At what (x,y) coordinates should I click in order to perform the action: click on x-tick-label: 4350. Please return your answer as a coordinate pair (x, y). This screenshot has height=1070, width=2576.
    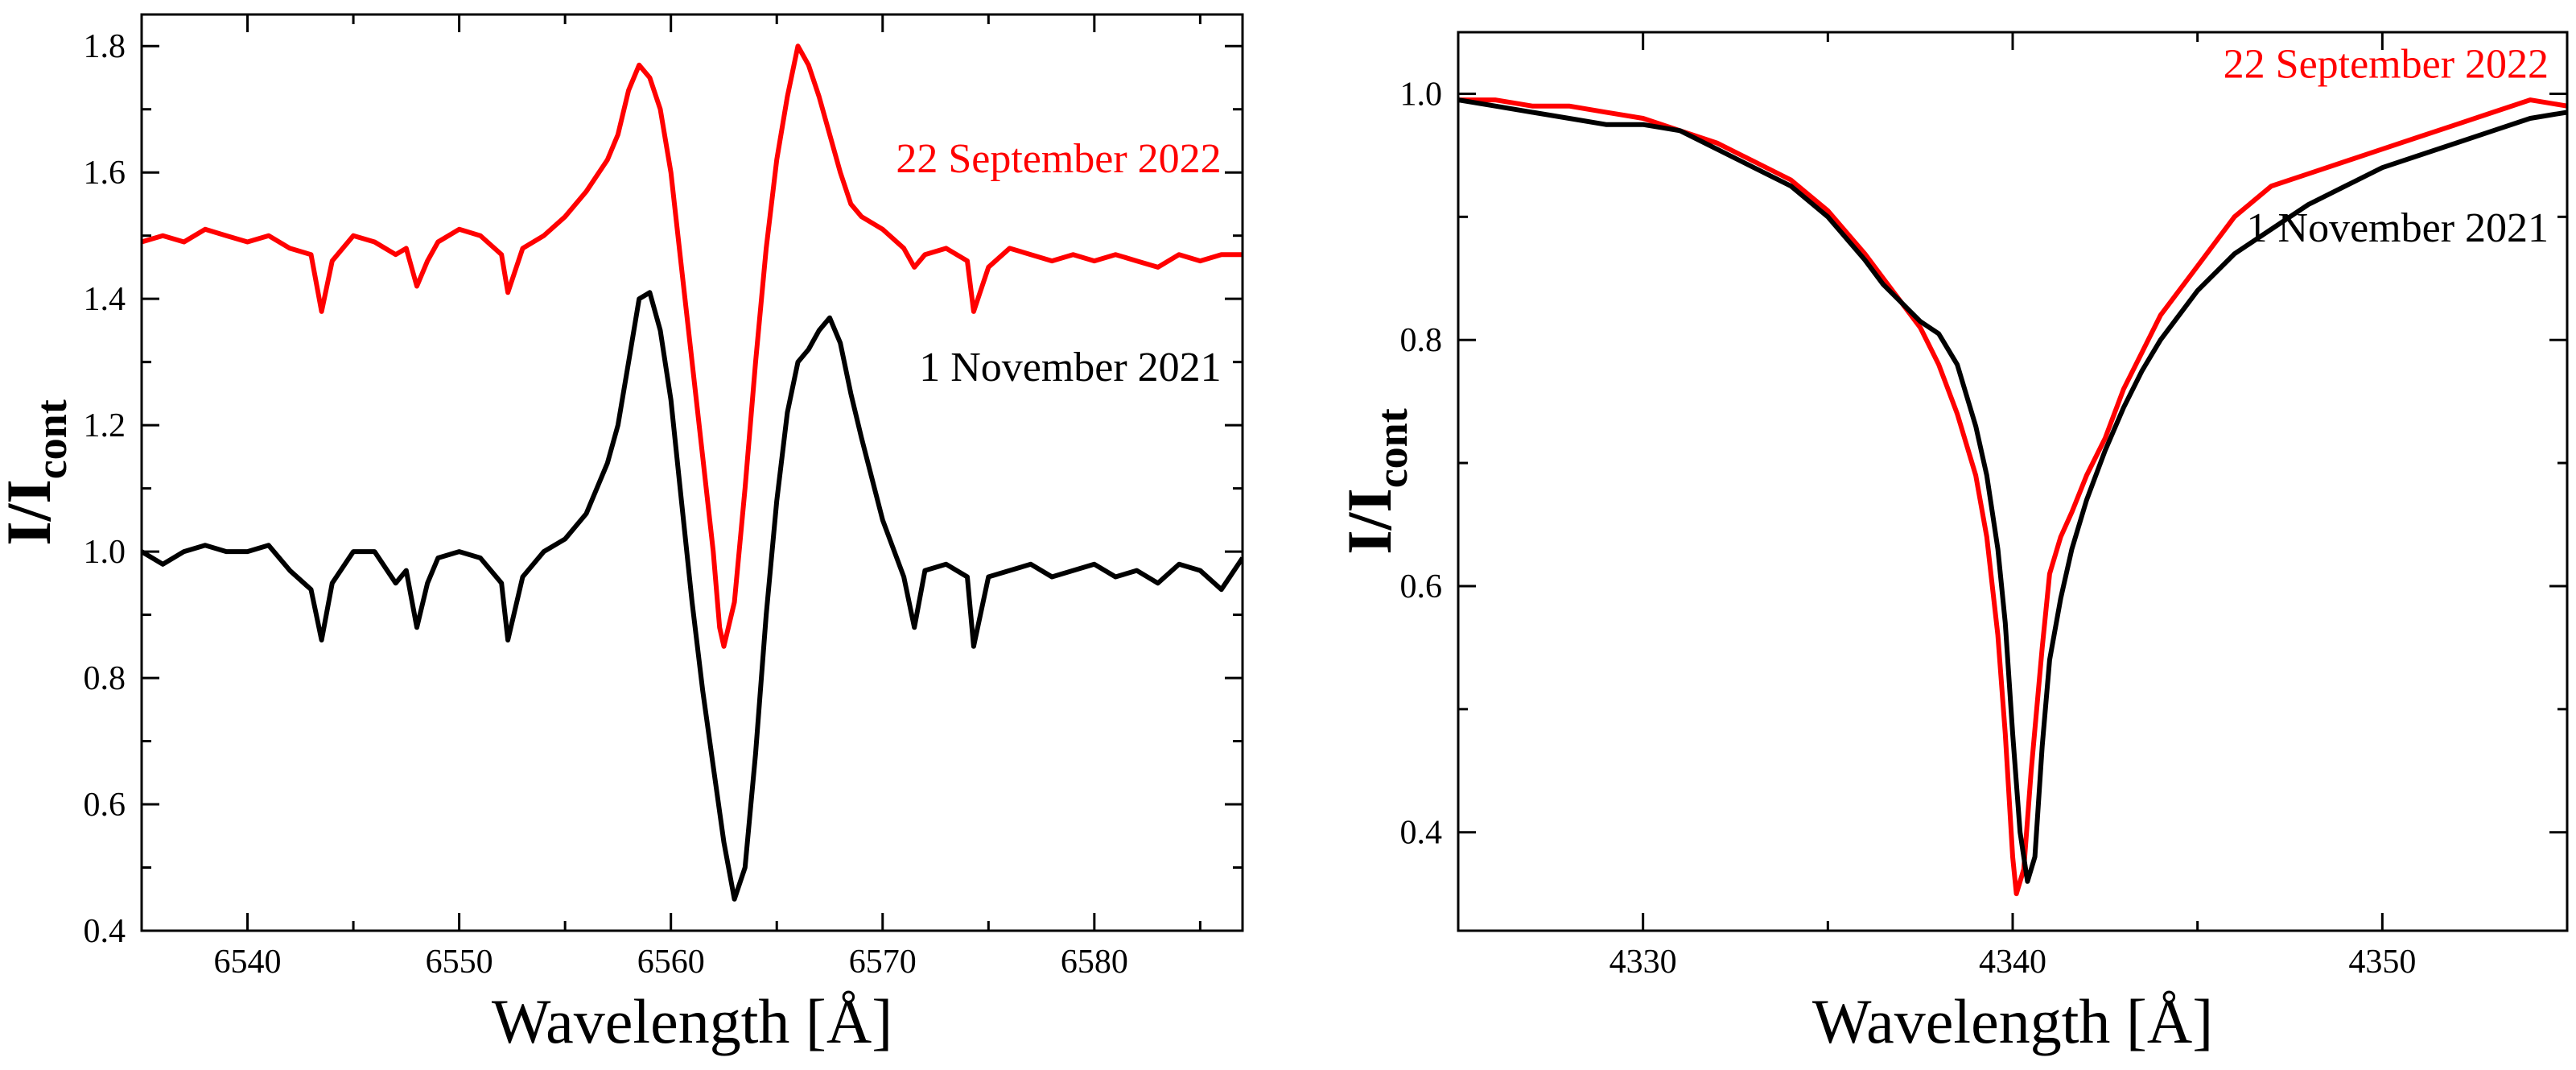
    Looking at the image, I should click on (2382, 963).